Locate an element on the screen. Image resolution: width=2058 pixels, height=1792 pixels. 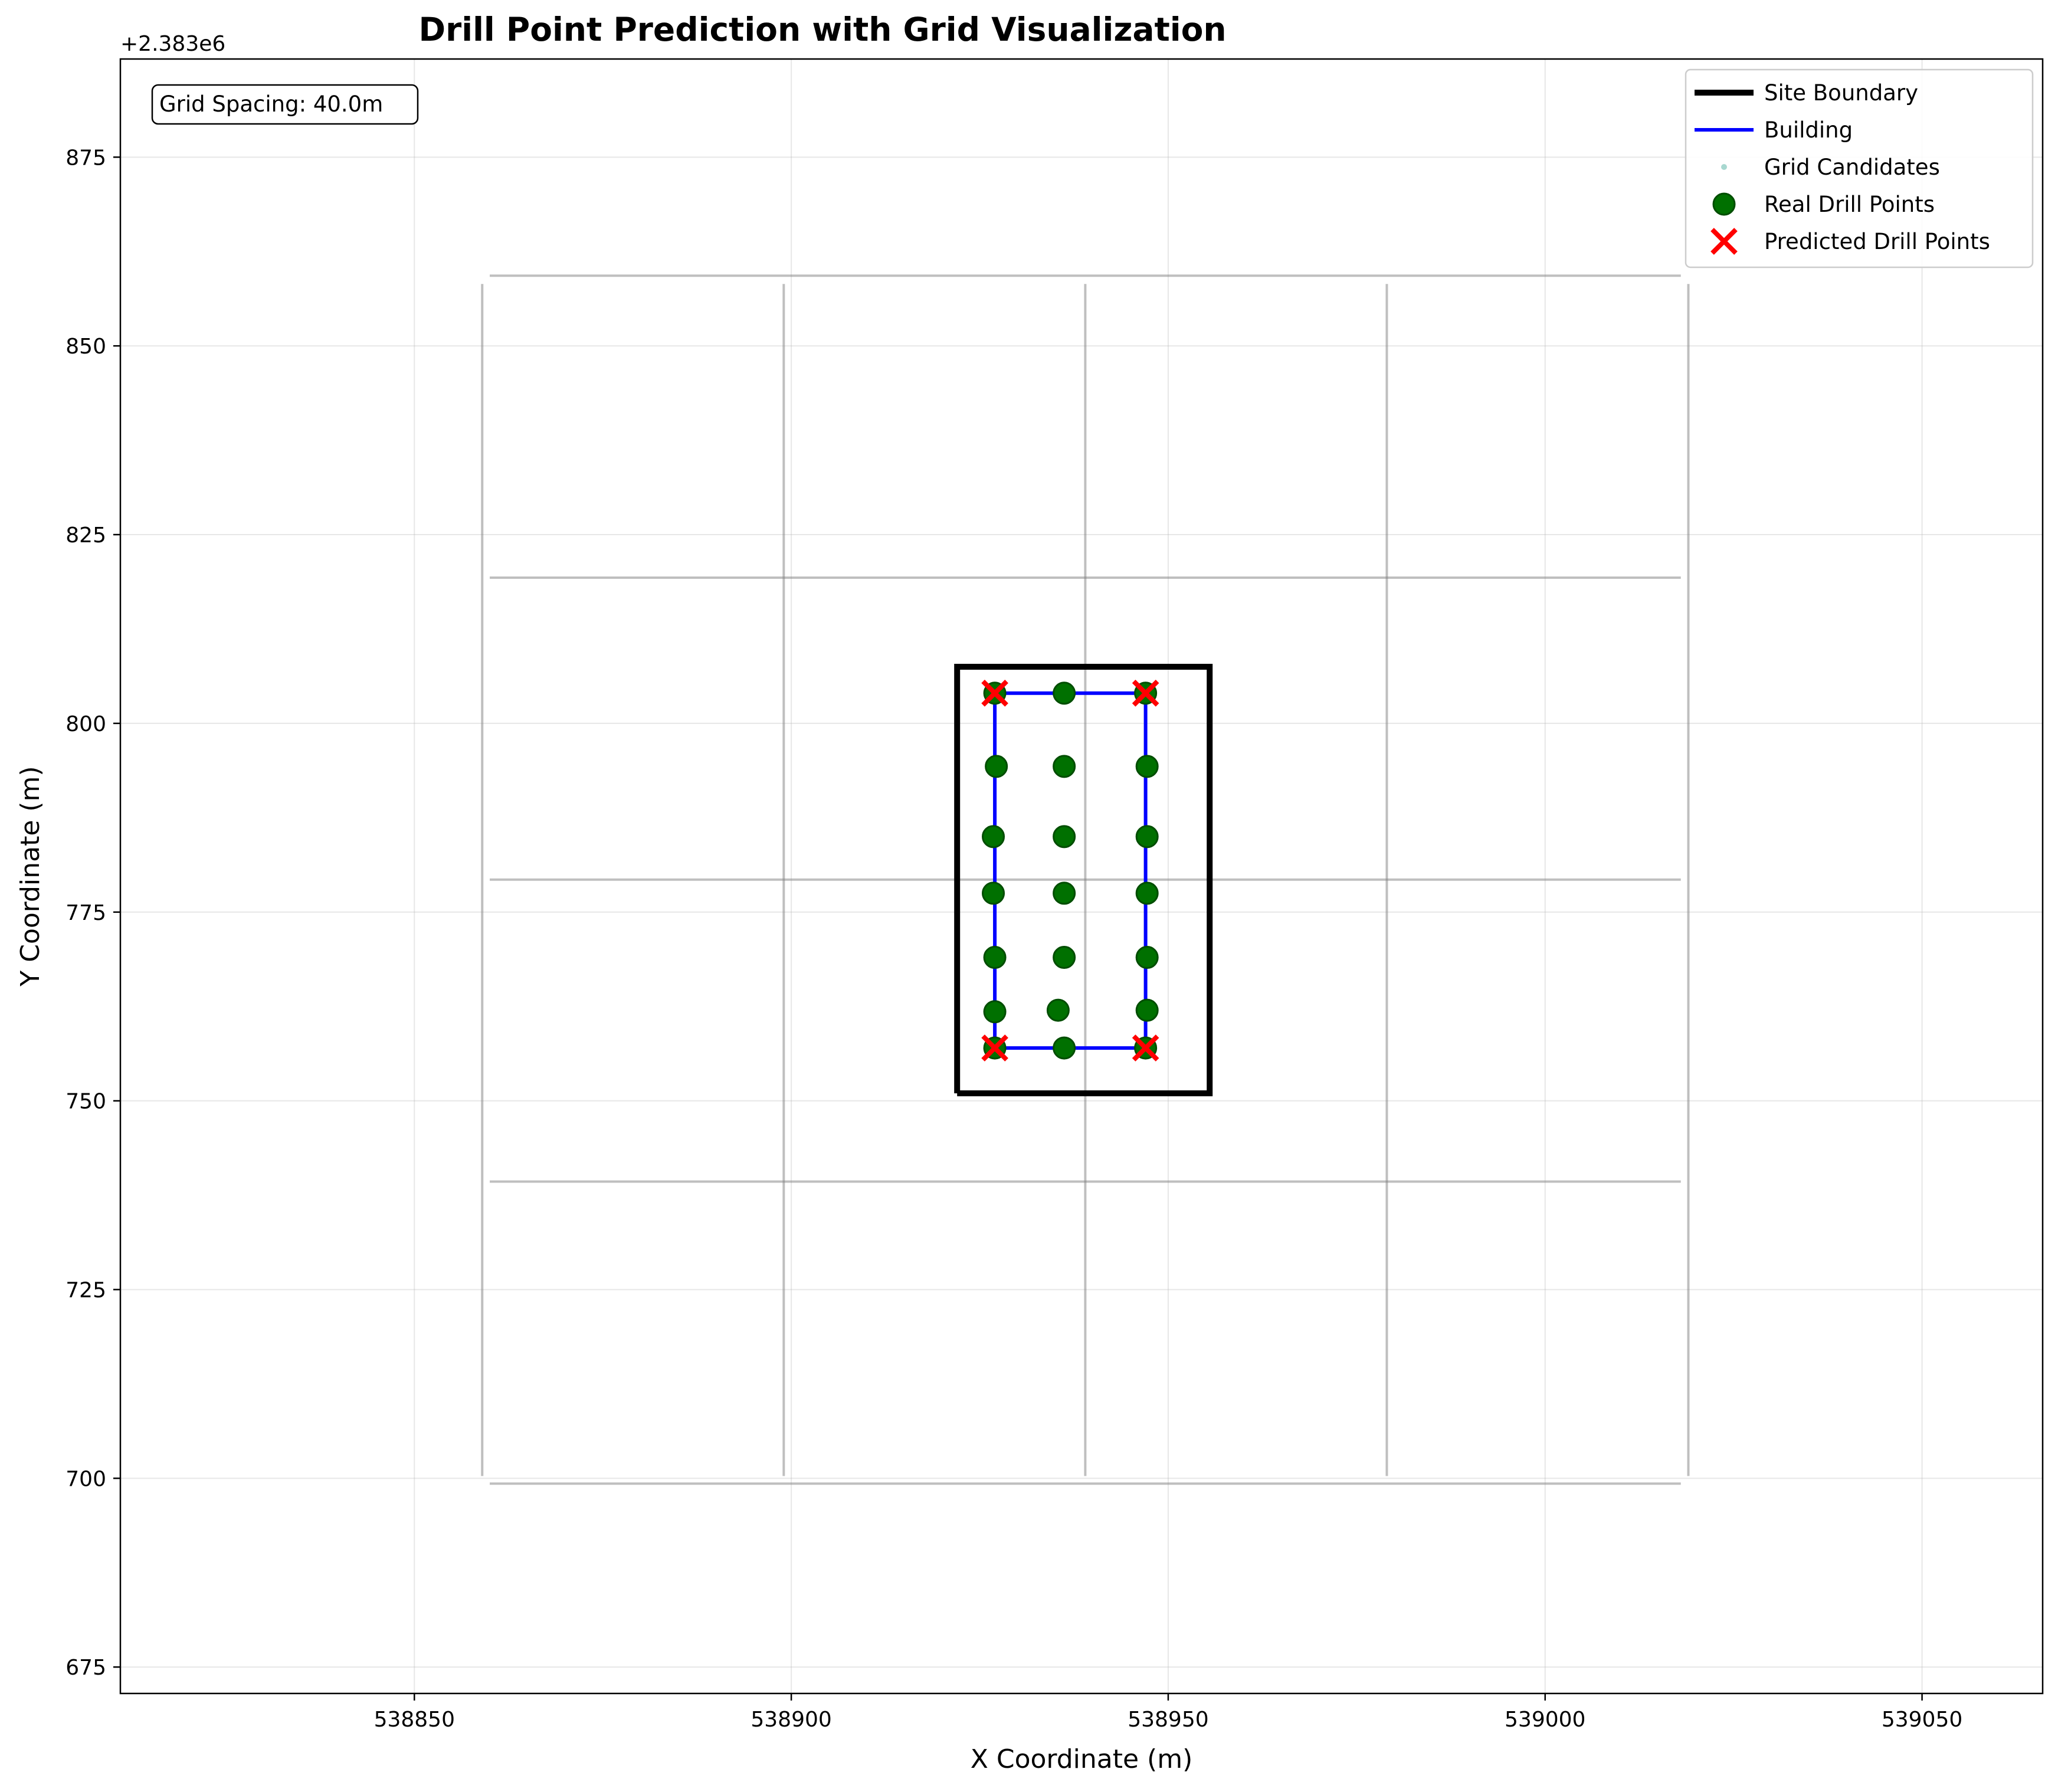
y-axis-ticks: 675 700 725 750 775 800 825 850 875 is located at coordinates (92, 913).